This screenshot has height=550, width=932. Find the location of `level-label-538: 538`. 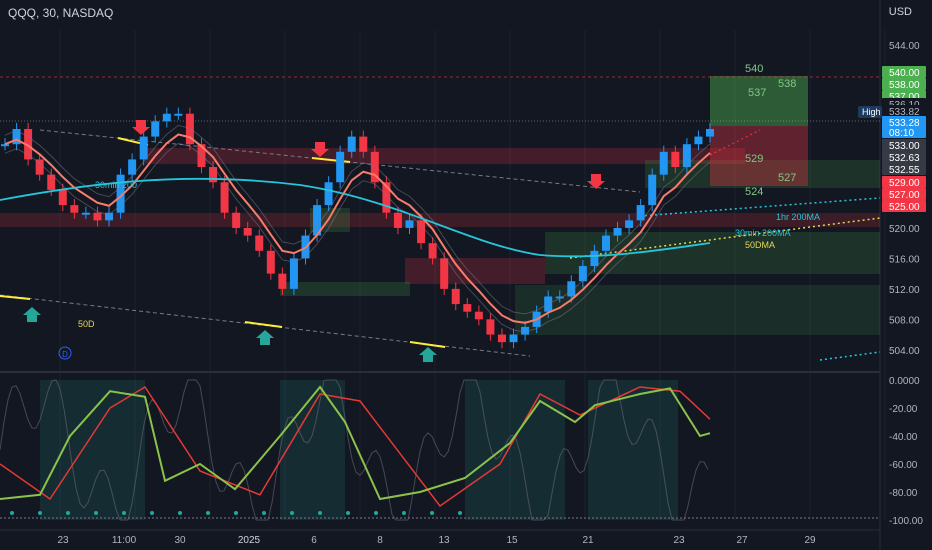

level-label-538: 538 is located at coordinates (787, 84).